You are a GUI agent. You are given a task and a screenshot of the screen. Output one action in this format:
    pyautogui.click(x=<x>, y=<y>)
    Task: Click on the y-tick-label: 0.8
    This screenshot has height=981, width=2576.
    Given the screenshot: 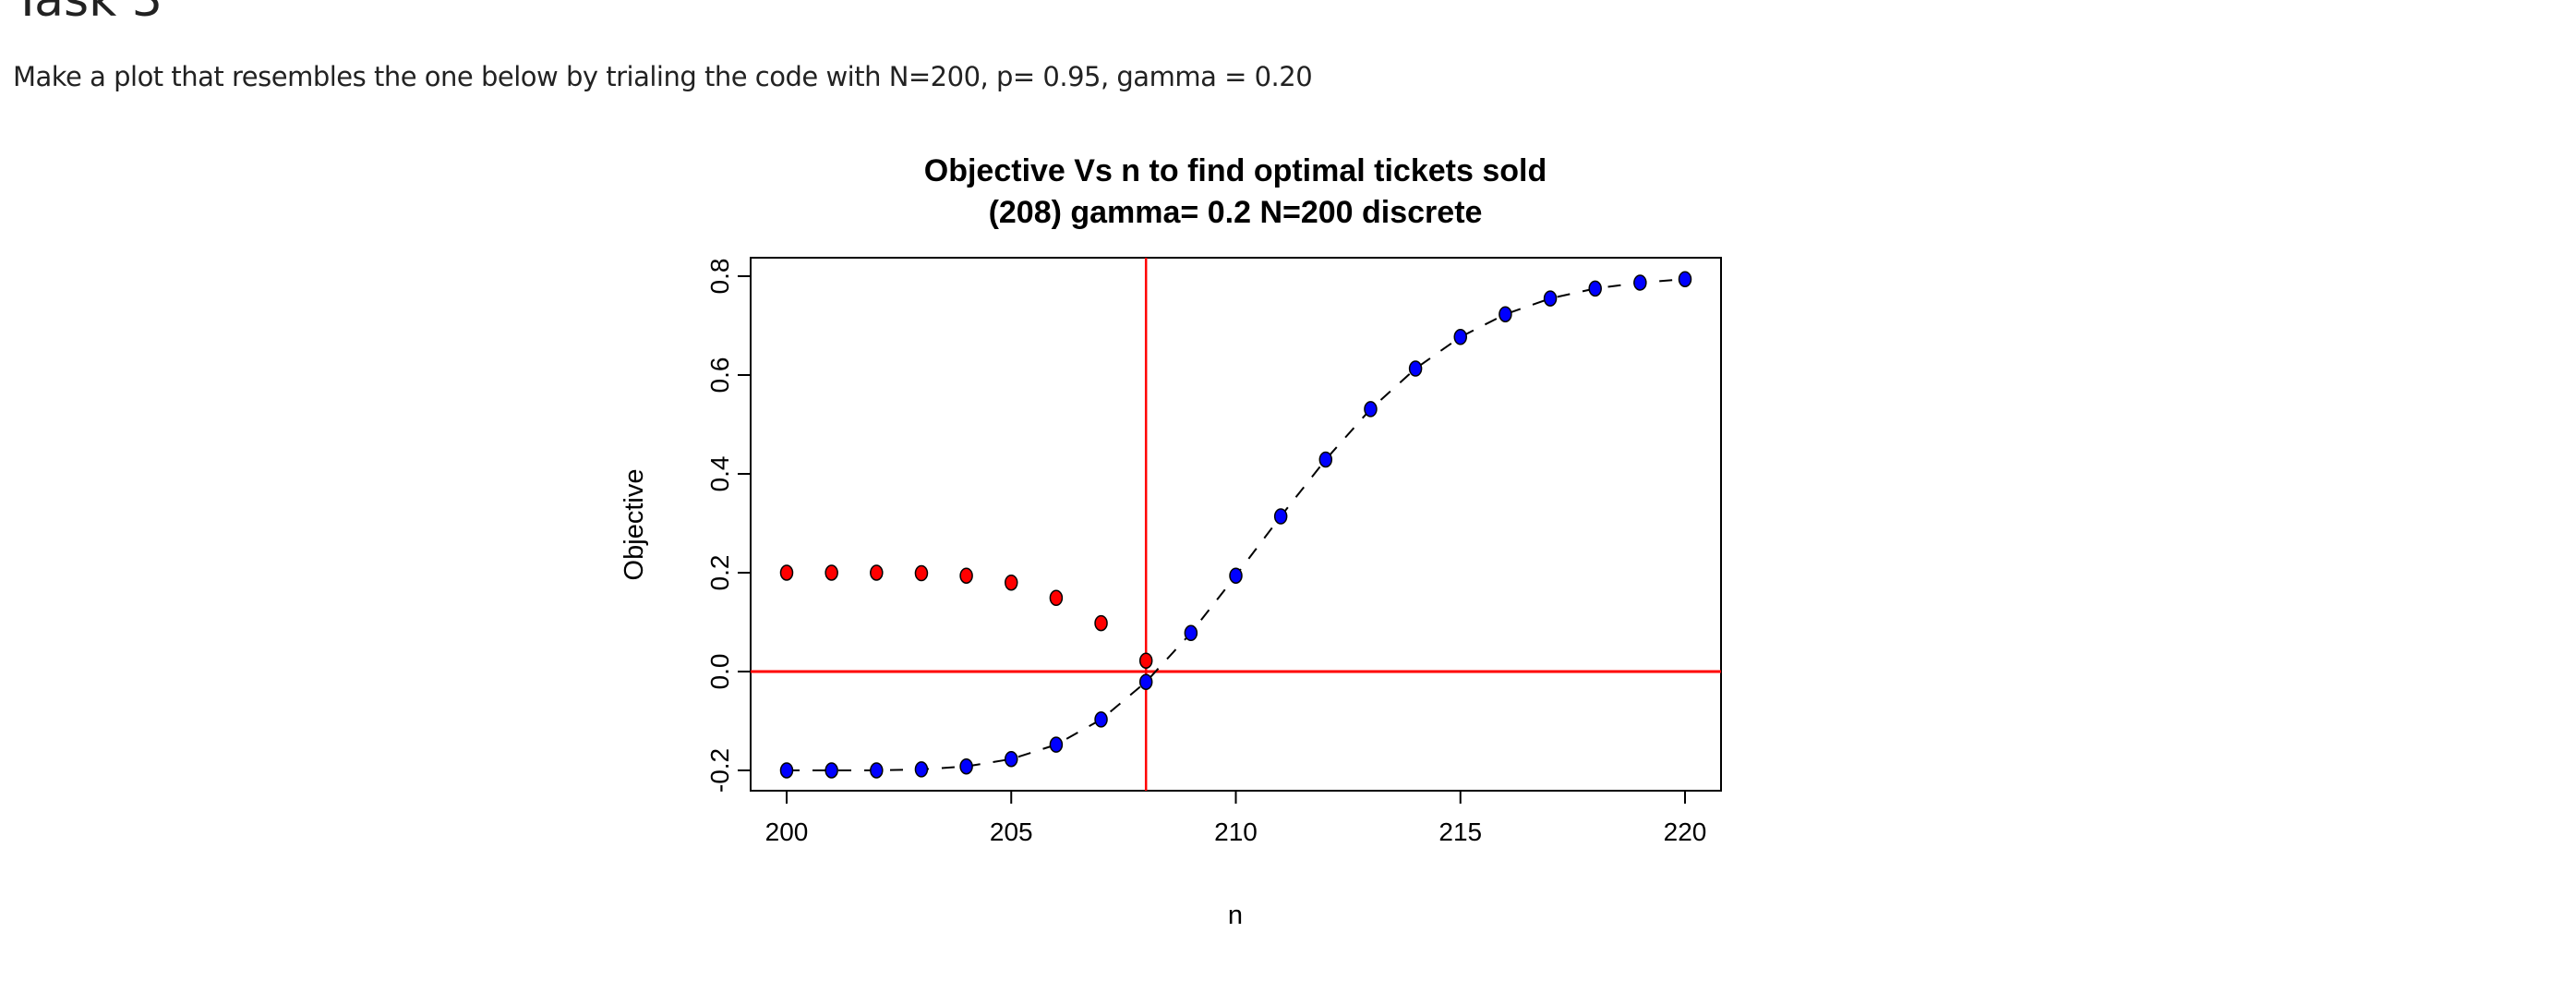 What is the action you would take?
    pyautogui.click(x=719, y=277)
    